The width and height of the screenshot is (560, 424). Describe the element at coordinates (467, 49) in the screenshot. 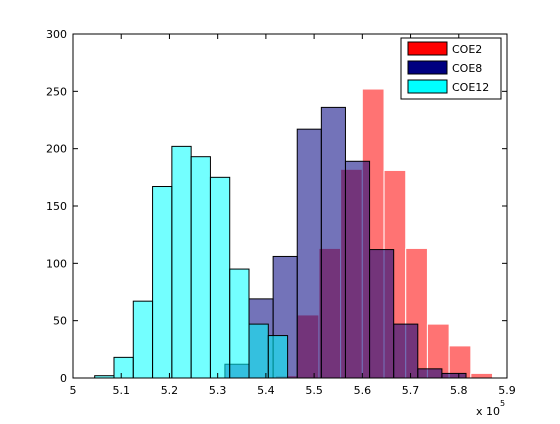

I see `legend-label-coe2: COE2` at that location.